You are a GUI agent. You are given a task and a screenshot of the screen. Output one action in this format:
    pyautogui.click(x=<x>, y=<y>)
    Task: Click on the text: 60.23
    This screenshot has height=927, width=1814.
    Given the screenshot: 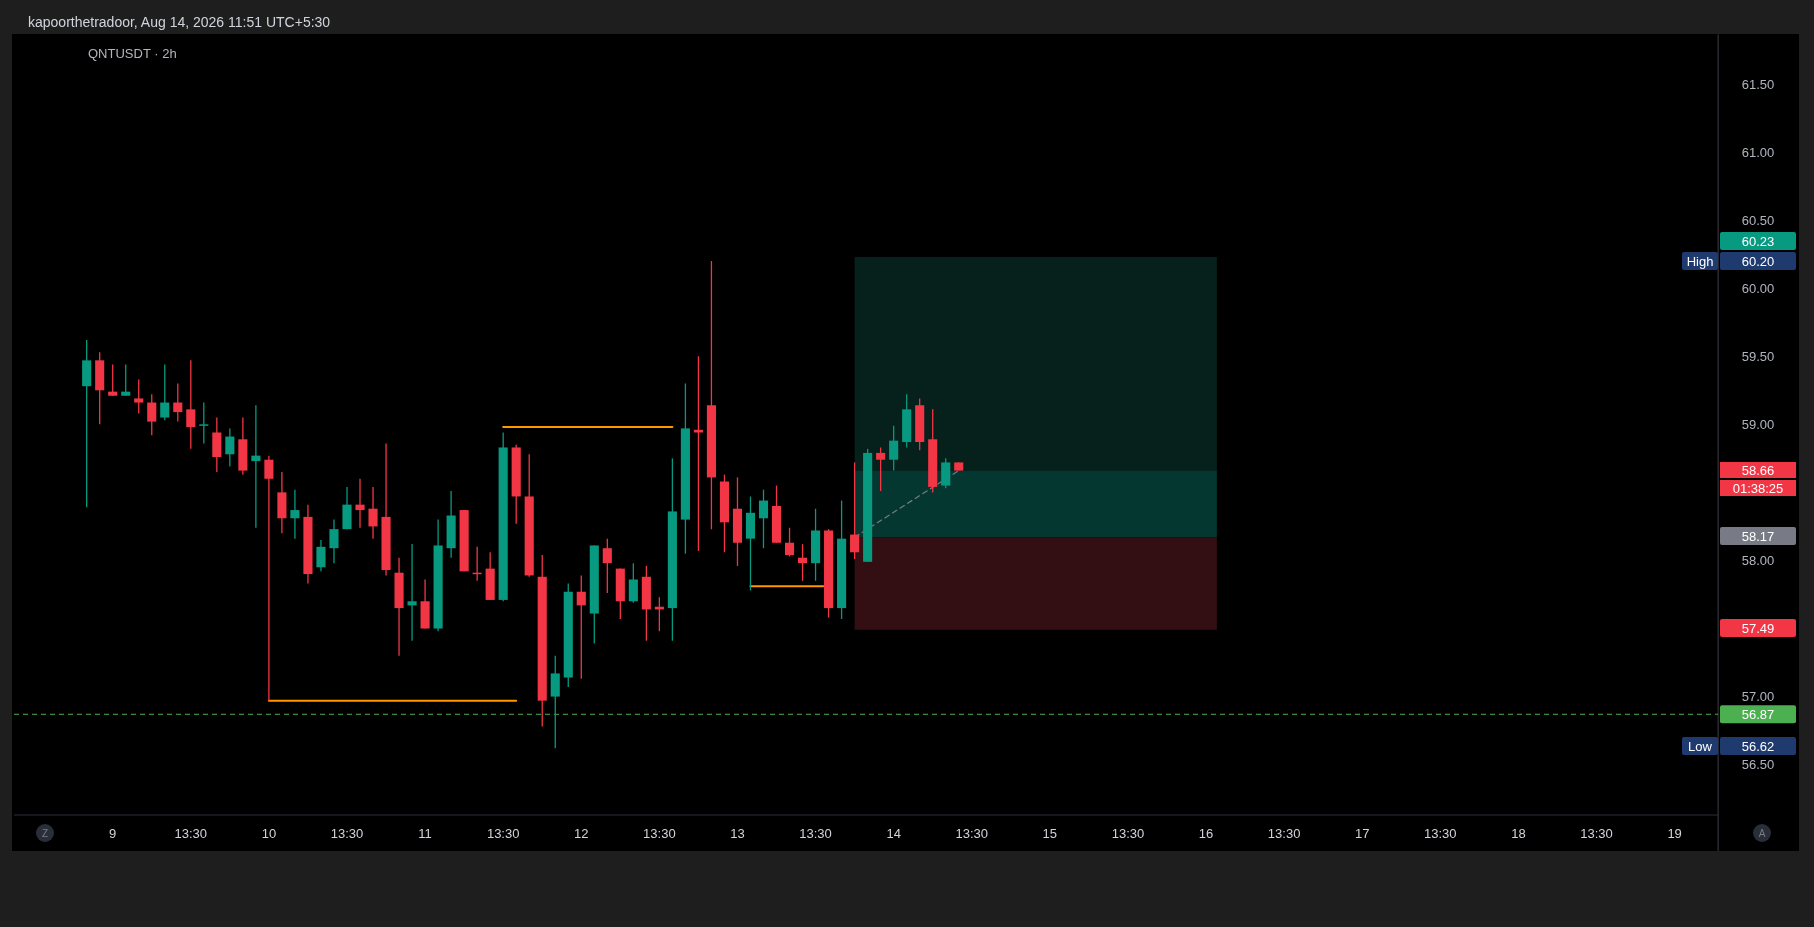 What is the action you would take?
    pyautogui.click(x=1758, y=241)
    